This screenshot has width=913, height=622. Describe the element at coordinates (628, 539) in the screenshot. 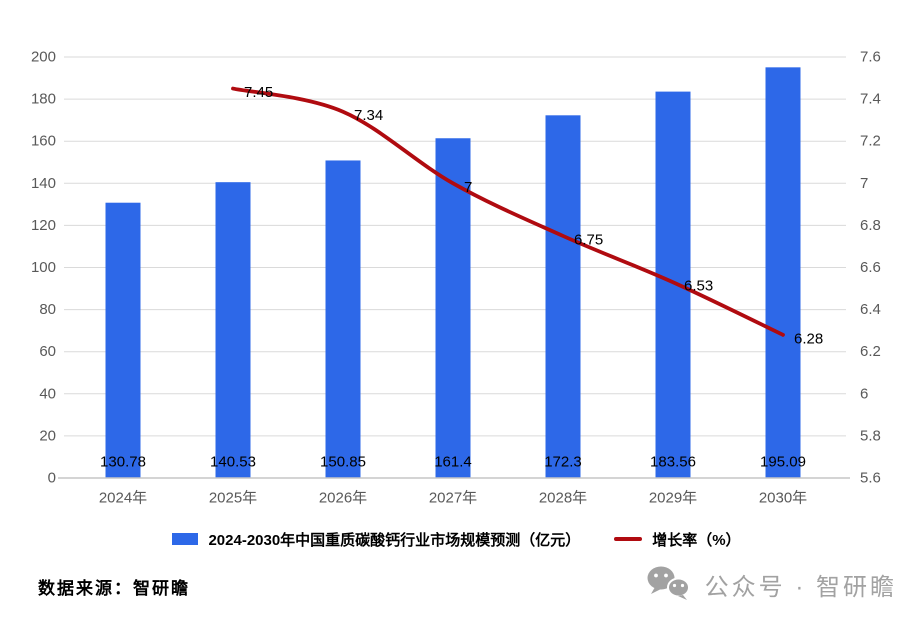

I see `legend-line-swatch` at that location.